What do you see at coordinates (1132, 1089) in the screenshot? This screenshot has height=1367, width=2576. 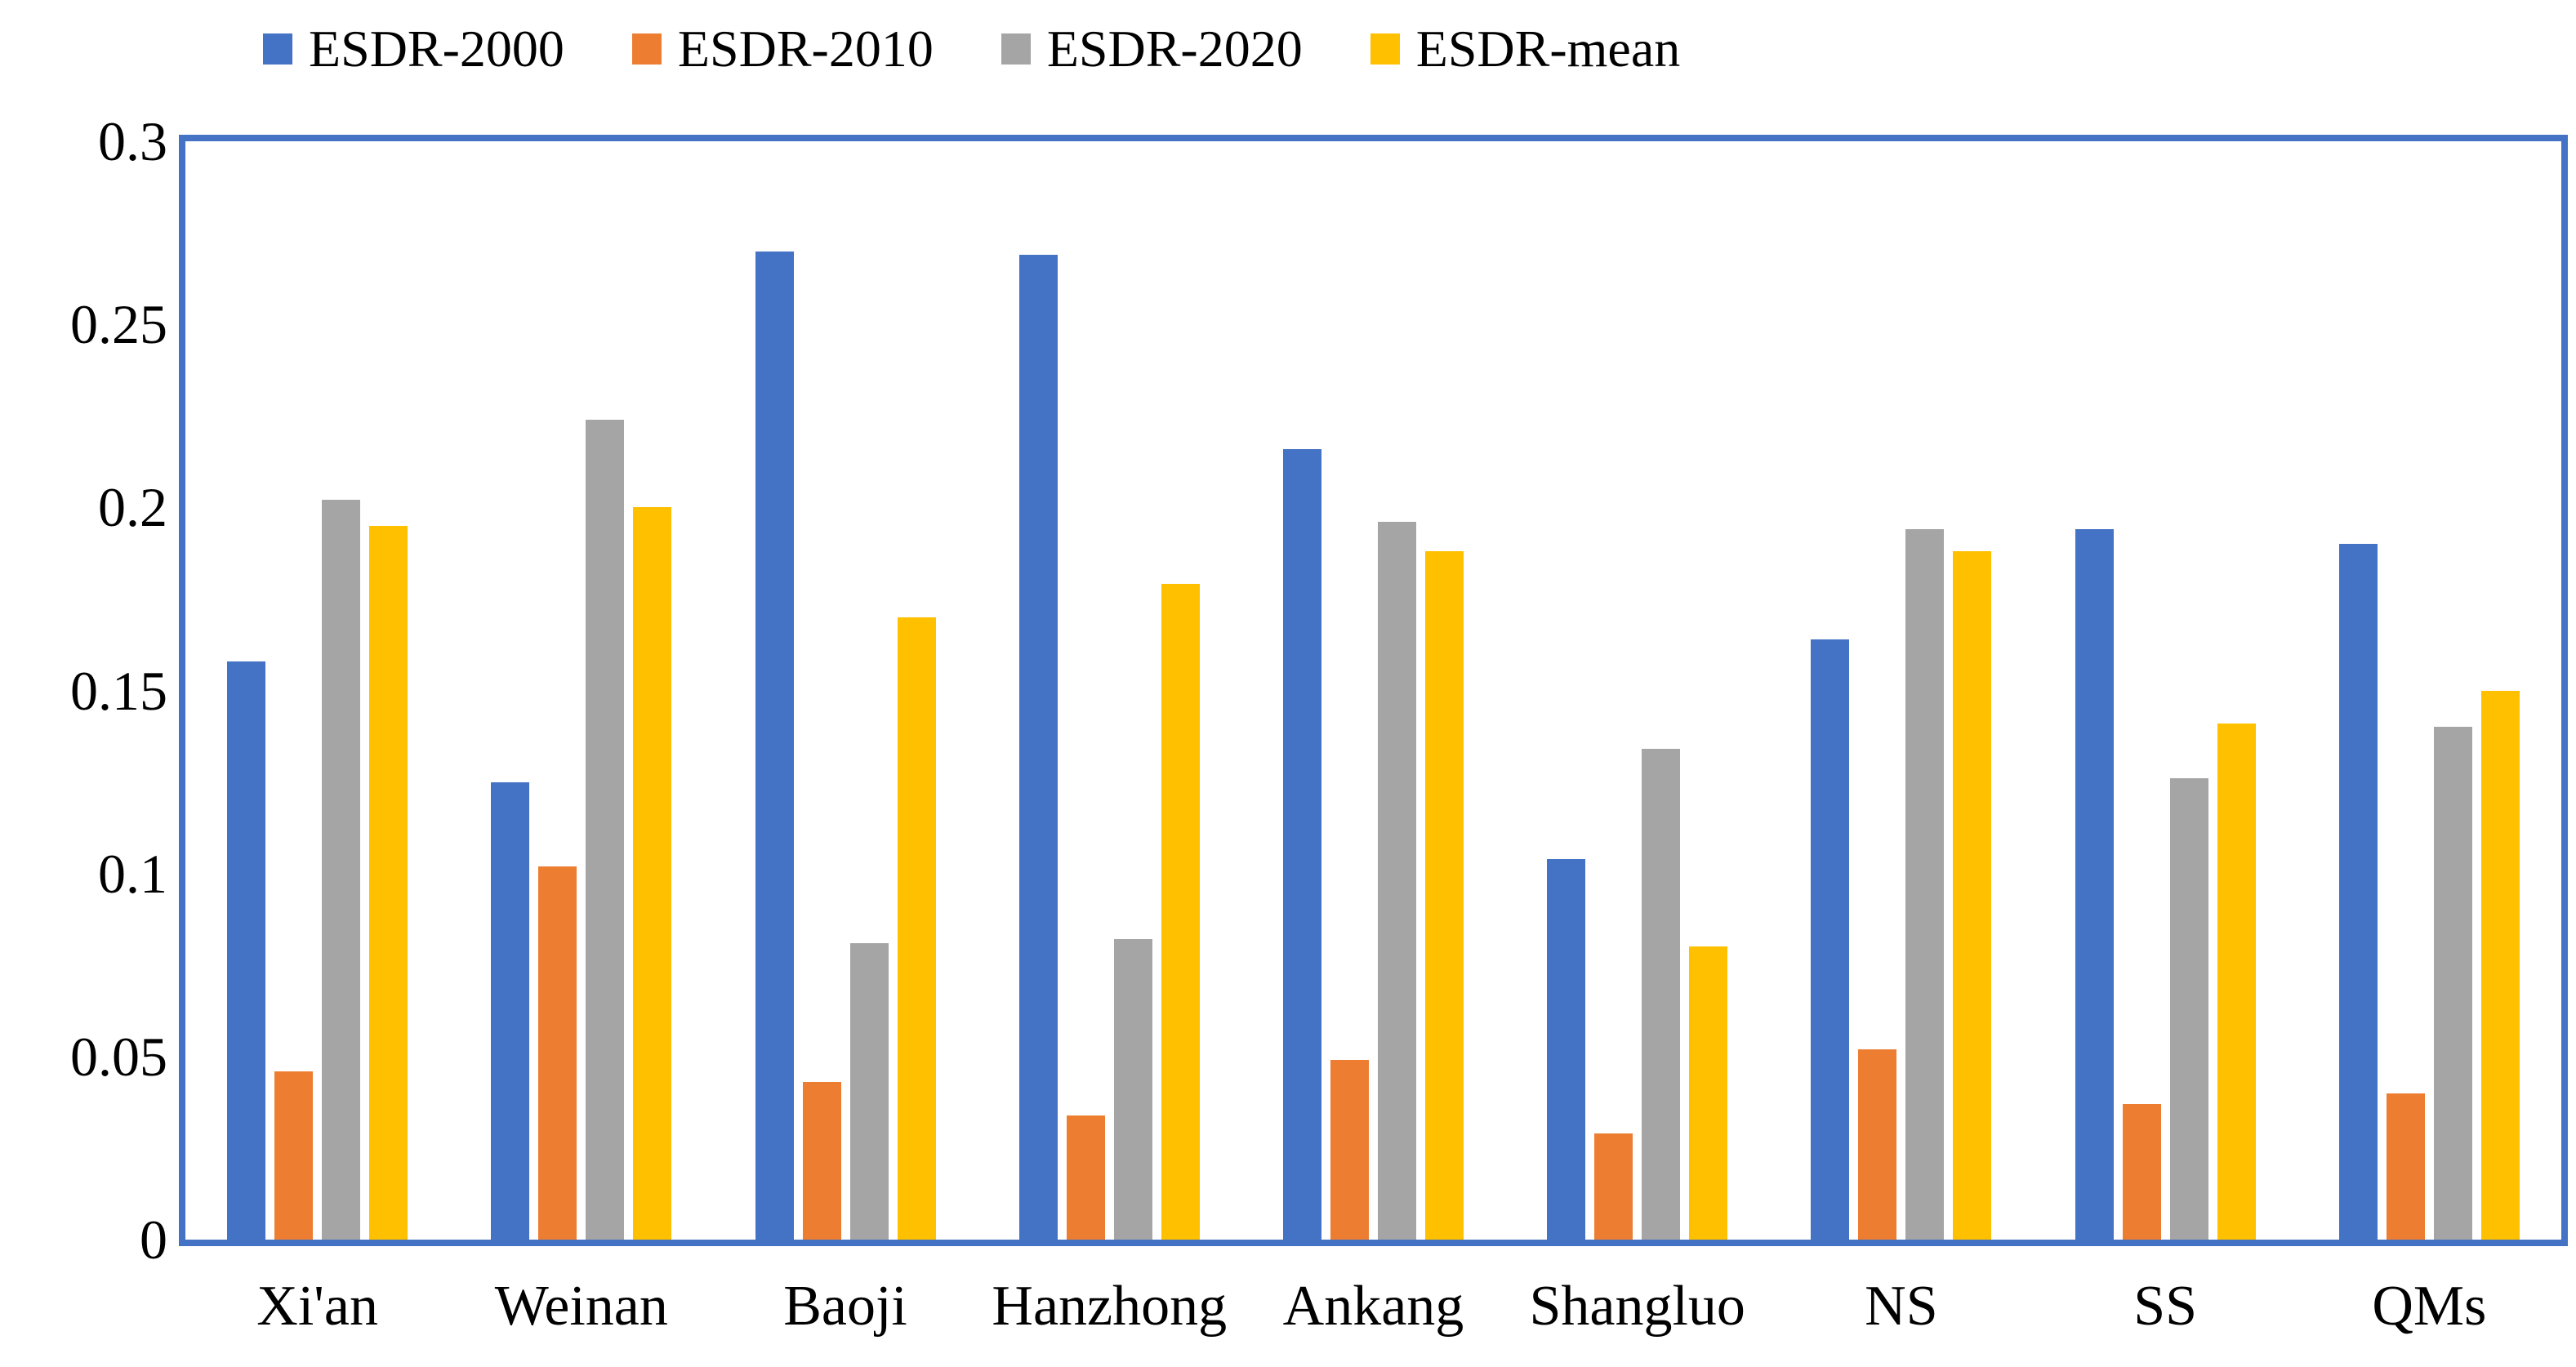 I see `bar-esdr-2020-hanzhong` at bounding box center [1132, 1089].